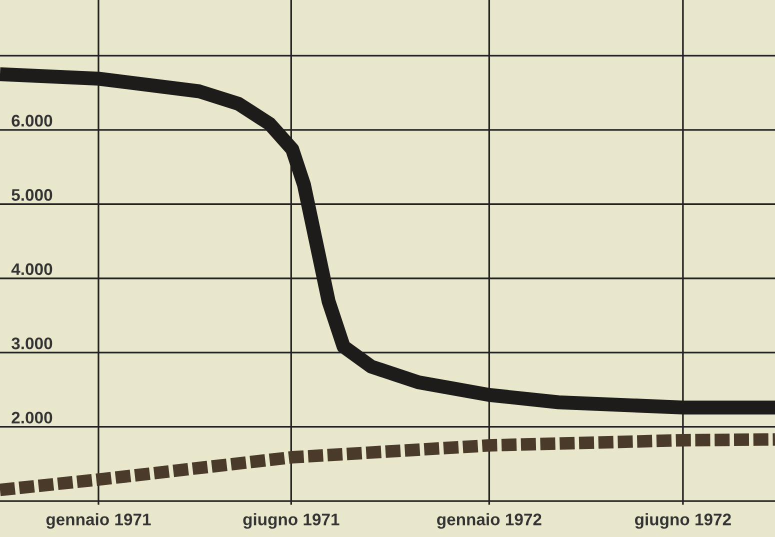  Describe the element at coordinates (683, 521) in the screenshot. I see `x-tick-label: giugno 1972` at that location.